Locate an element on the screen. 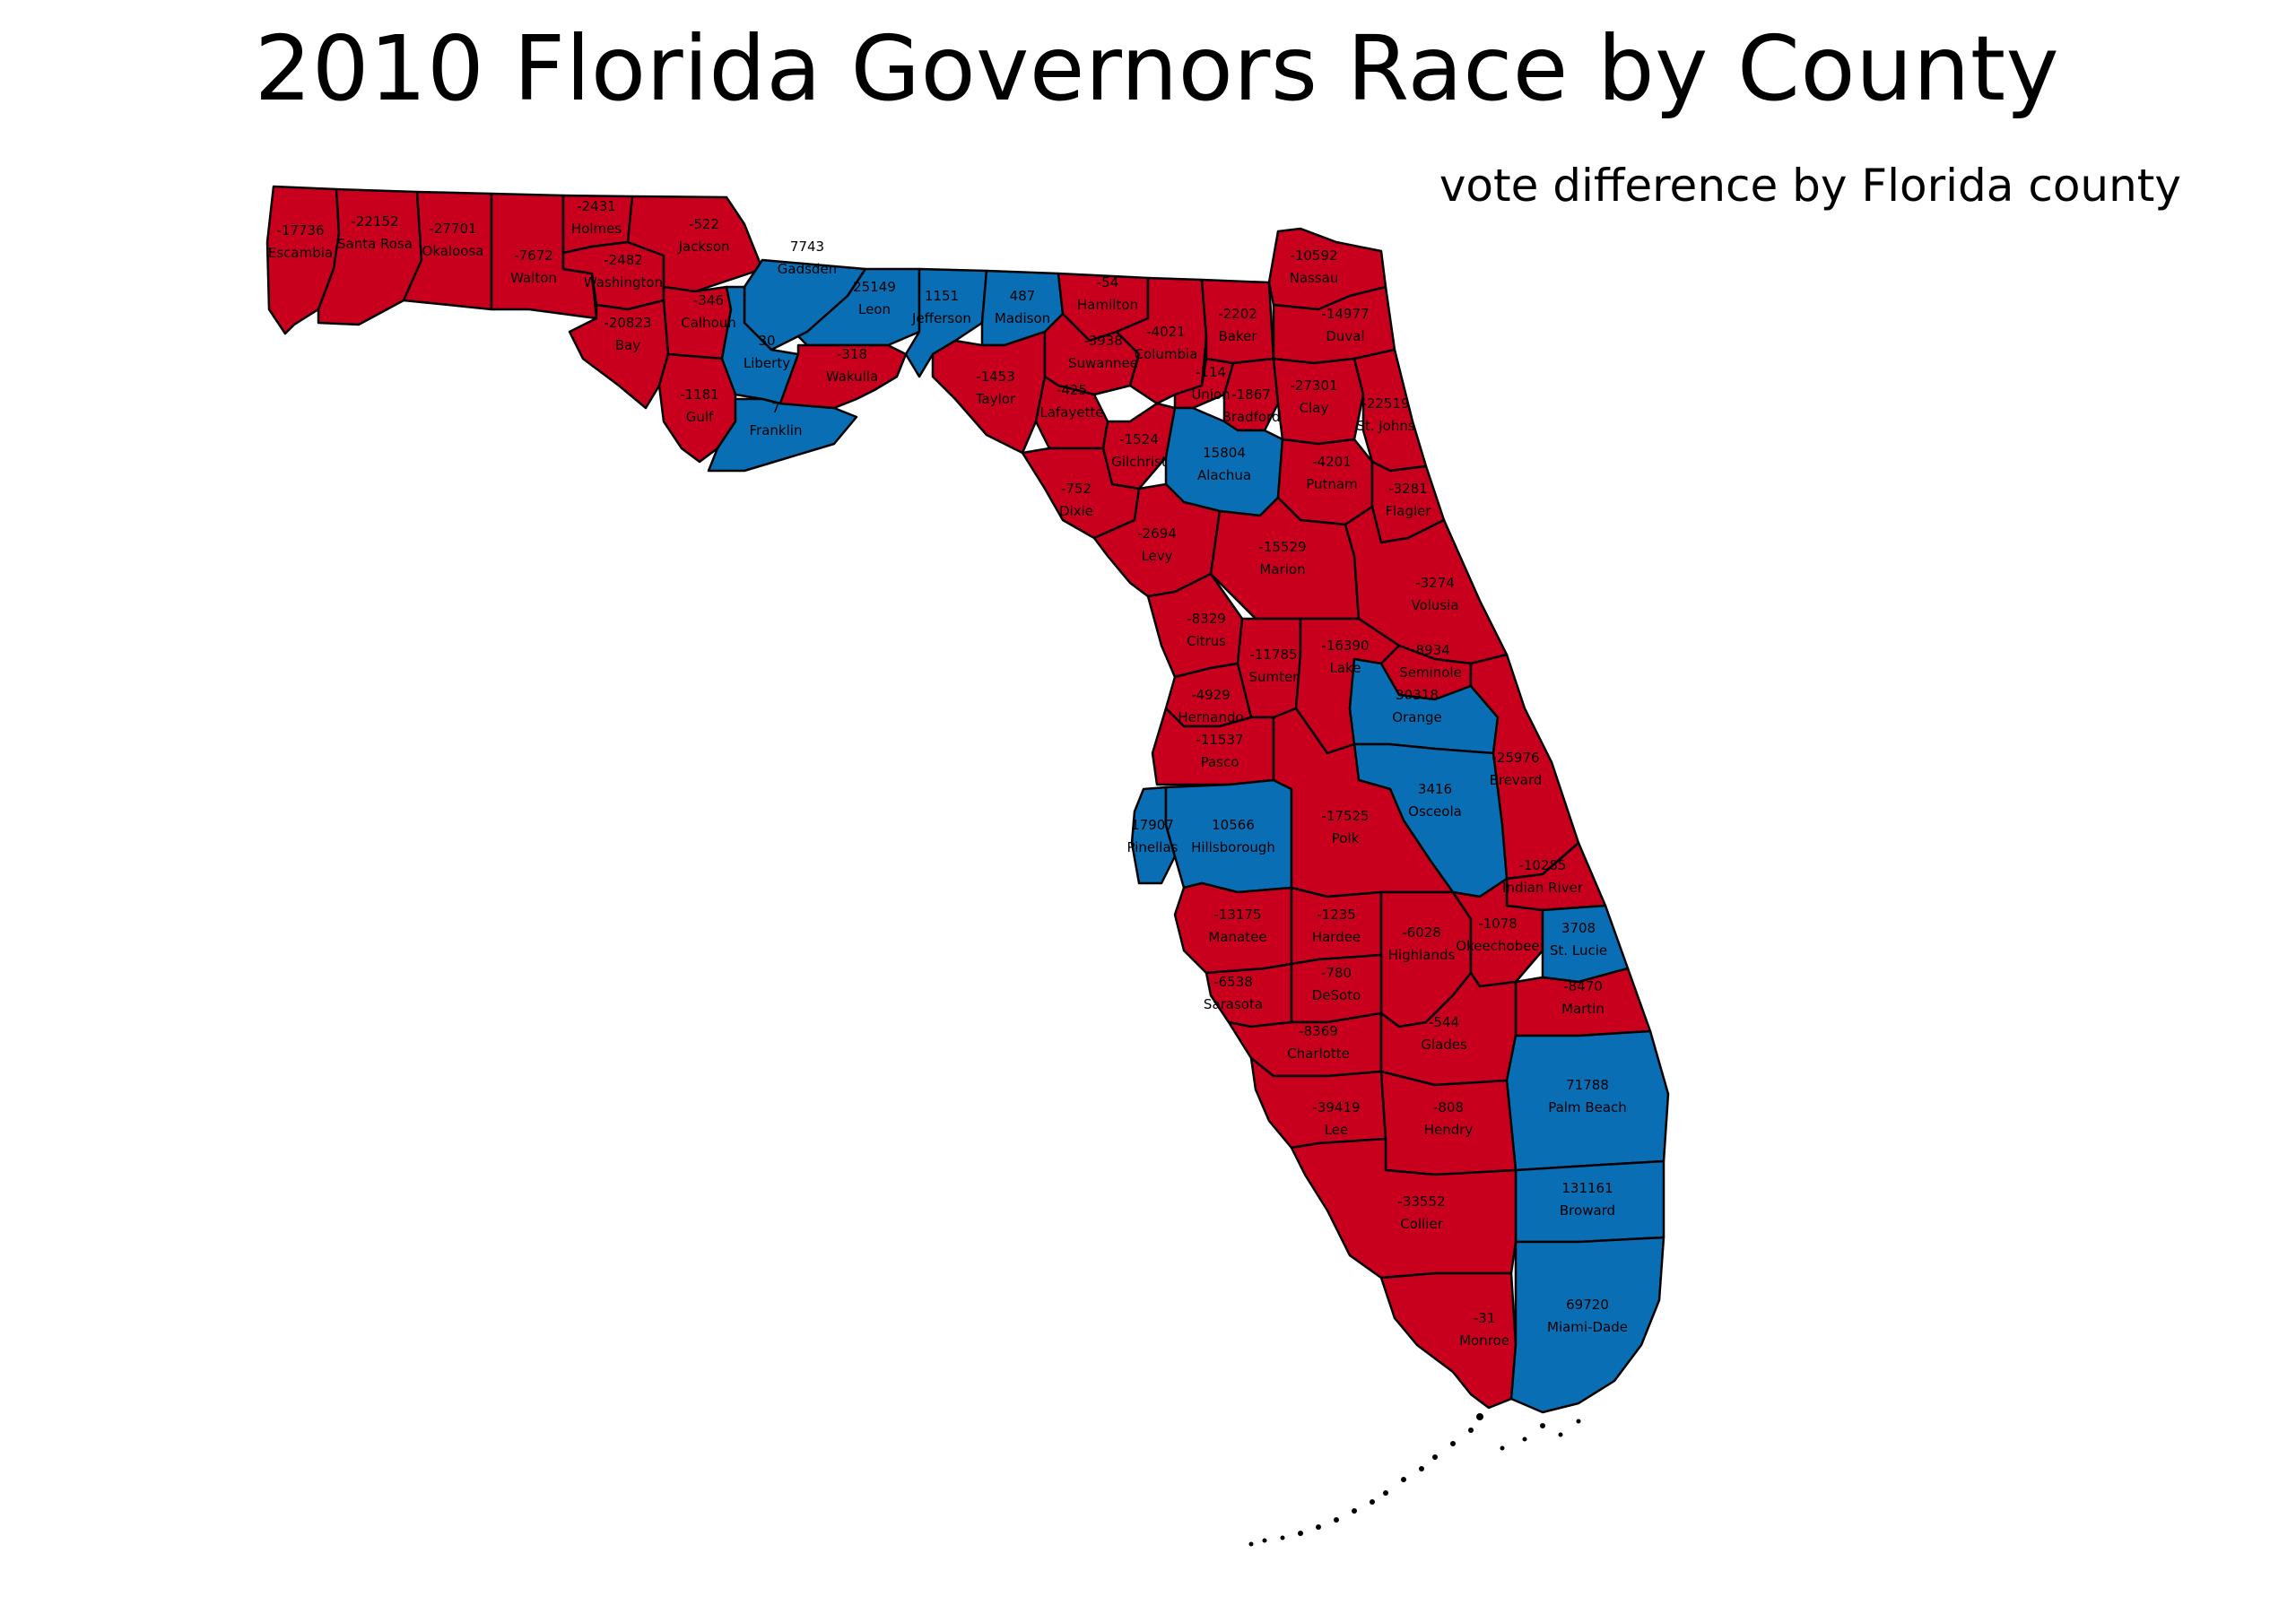 The width and height of the screenshot is (2296, 1623). county-value-santa-rosa: -22152 is located at coordinates (374, 221).